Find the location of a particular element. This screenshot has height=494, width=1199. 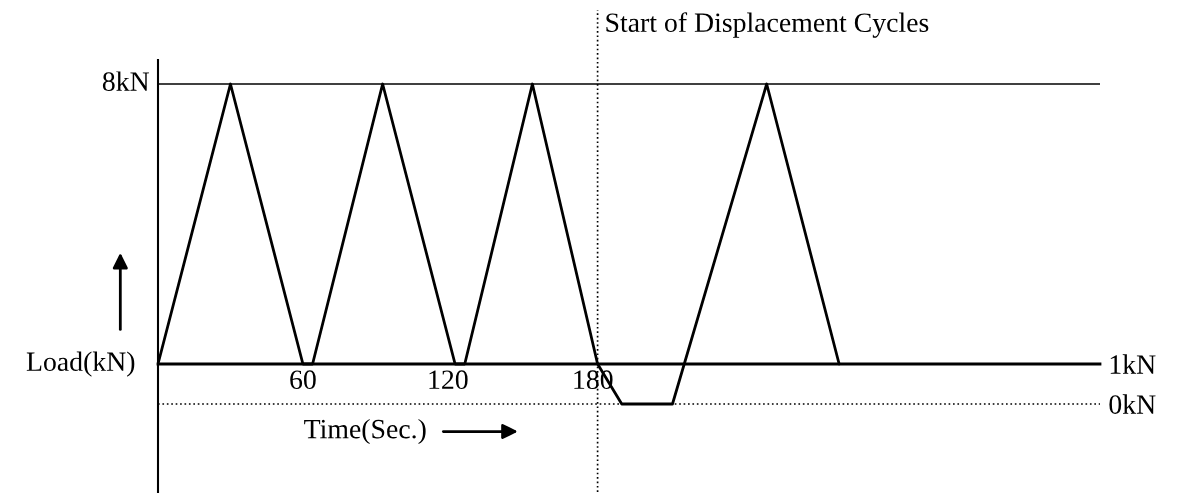

ref-line-label: Start of Displacement Cycles is located at coordinates (767, 25).